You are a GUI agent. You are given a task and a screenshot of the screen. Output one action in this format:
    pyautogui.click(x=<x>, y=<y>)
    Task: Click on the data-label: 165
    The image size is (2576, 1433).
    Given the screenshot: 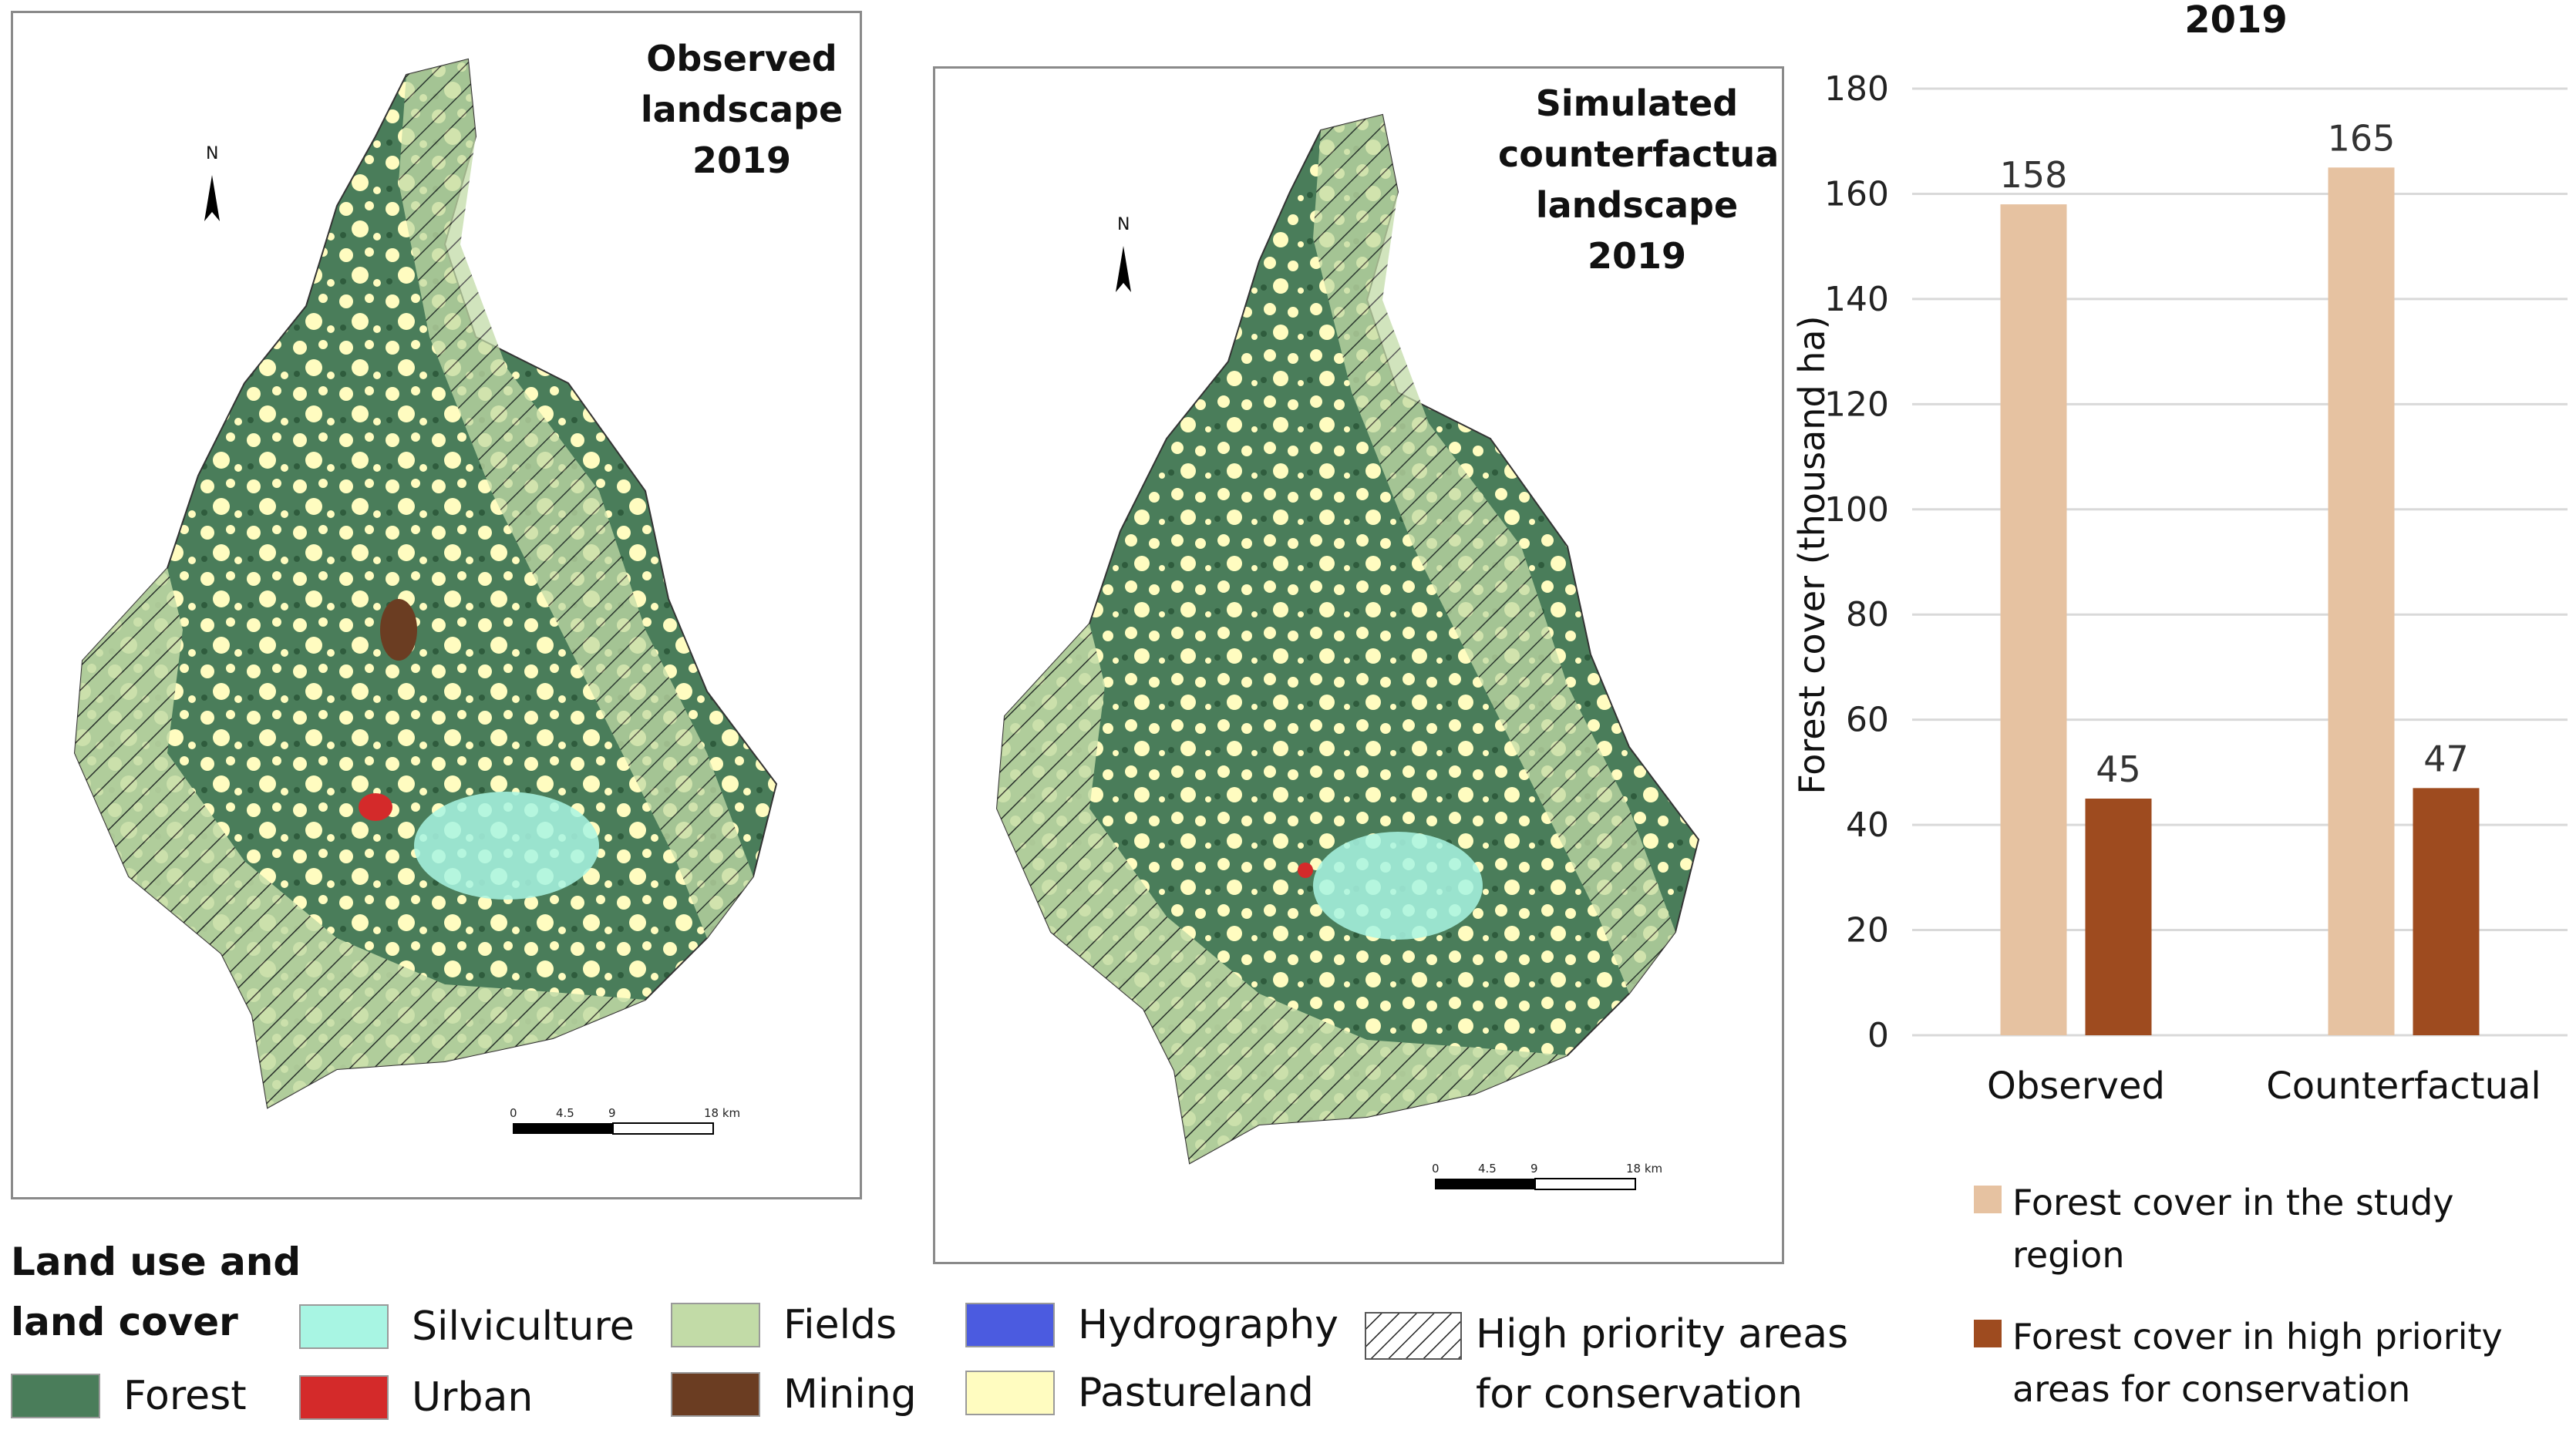 What is the action you would take?
    pyautogui.click(x=2362, y=138)
    